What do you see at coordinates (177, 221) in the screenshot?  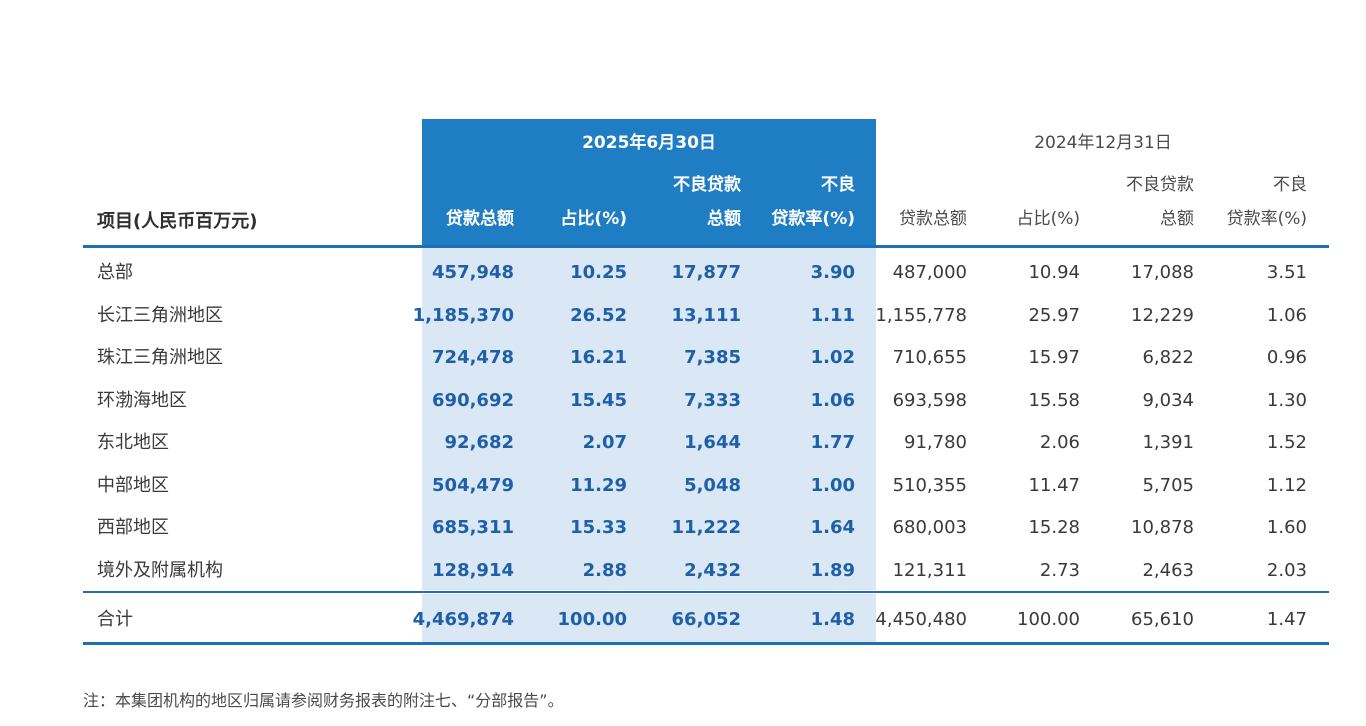 I see `item-column-header: 项目(人民币百万元)` at bounding box center [177, 221].